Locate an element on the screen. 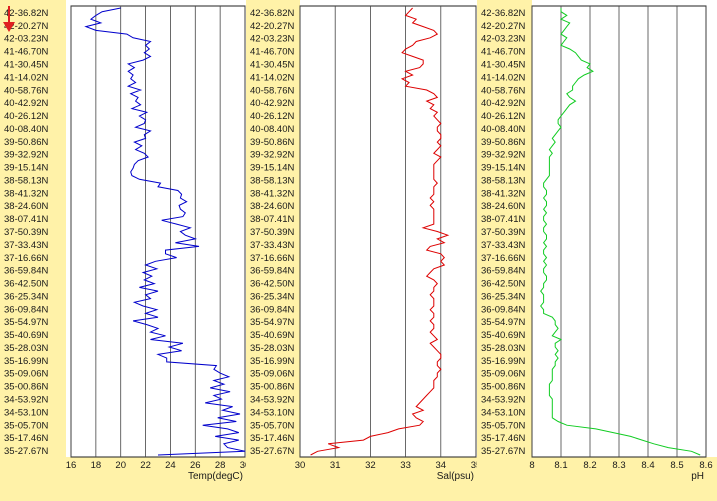 The height and width of the screenshot is (501, 717). latitude-label: 35-16.99N is located at coordinates (272, 361).